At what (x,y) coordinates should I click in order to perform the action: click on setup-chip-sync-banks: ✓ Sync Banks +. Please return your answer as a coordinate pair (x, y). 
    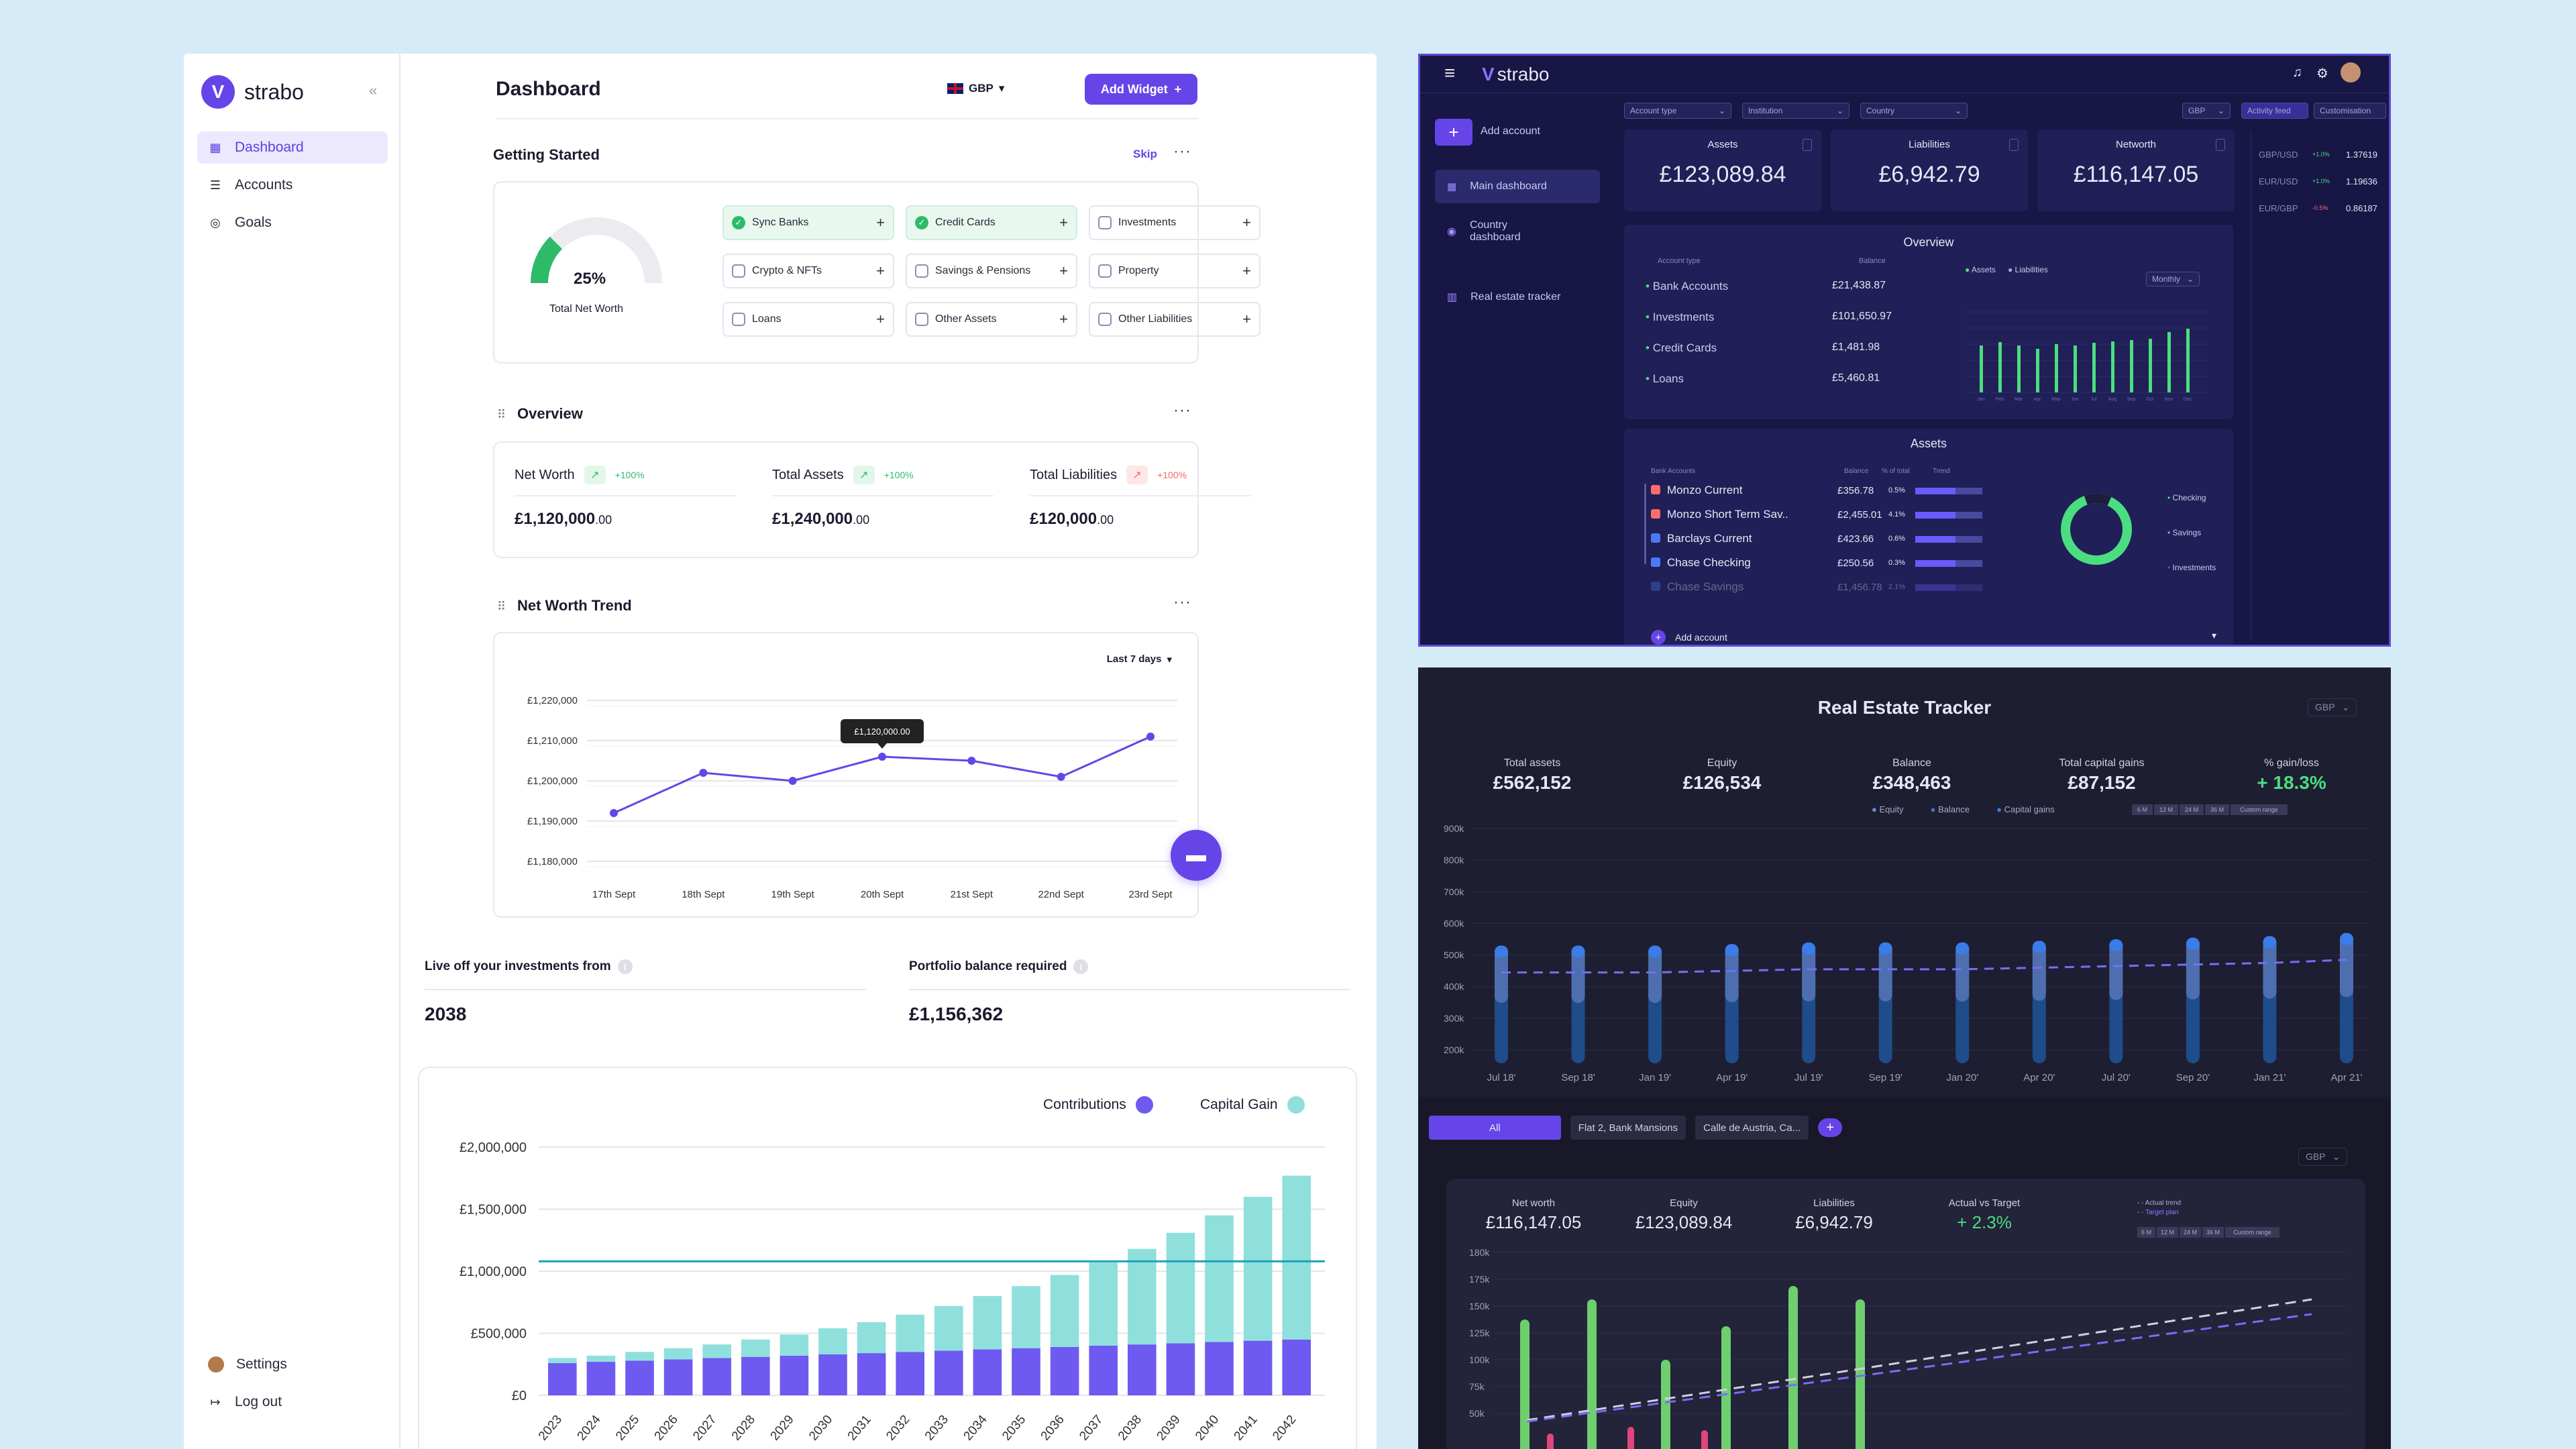
    Looking at the image, I should click on (808, 222).